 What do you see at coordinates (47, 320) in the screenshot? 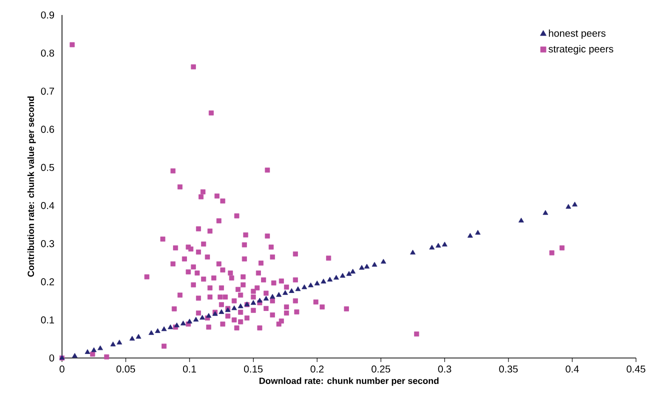
I see `y-tick-label: 0.1` at bounding box center [47, 320].